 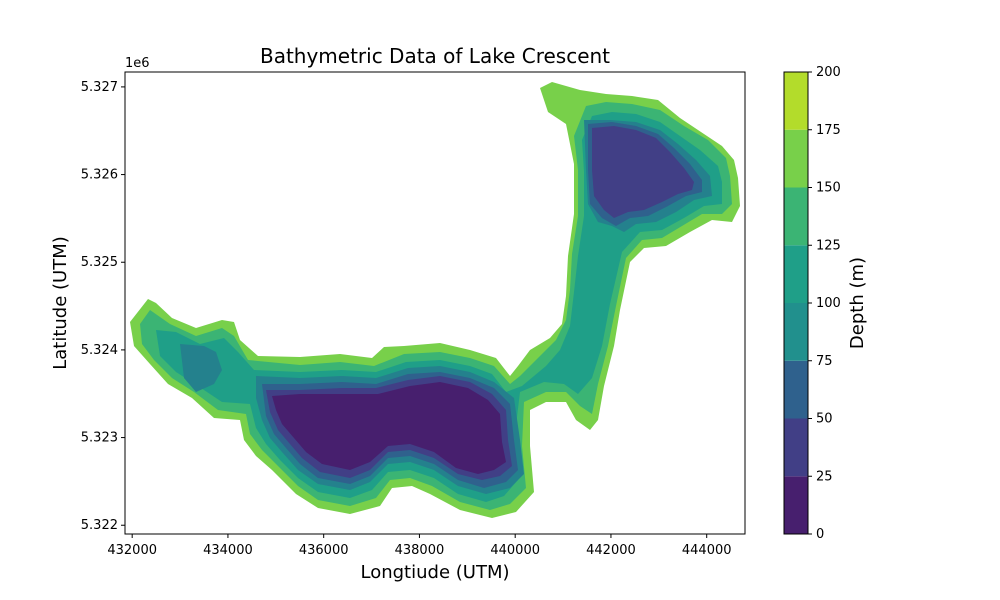 What do you see at coordinates (824, 361) in the screenshot?
I see `colorbar-tick-label: 75` at bounding box center [824, 361].